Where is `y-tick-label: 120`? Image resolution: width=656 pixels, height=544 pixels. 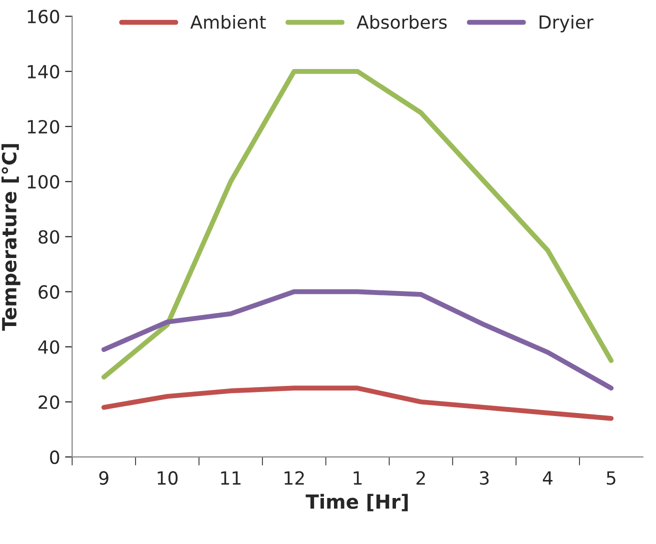
y-tick-label: 120 is located at coordinates (44, 127).